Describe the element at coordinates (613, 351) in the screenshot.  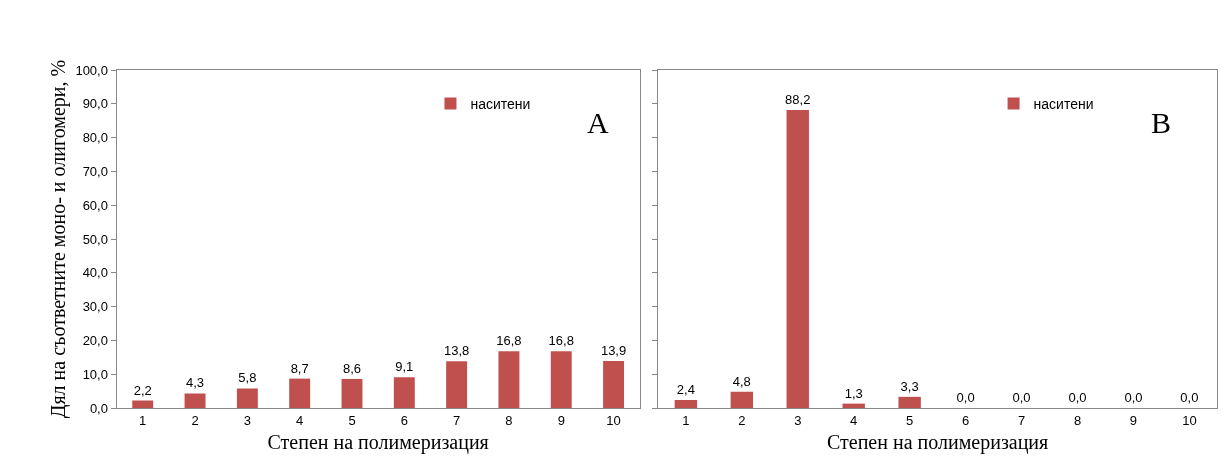
I see `data-label: 13,9` at that location.